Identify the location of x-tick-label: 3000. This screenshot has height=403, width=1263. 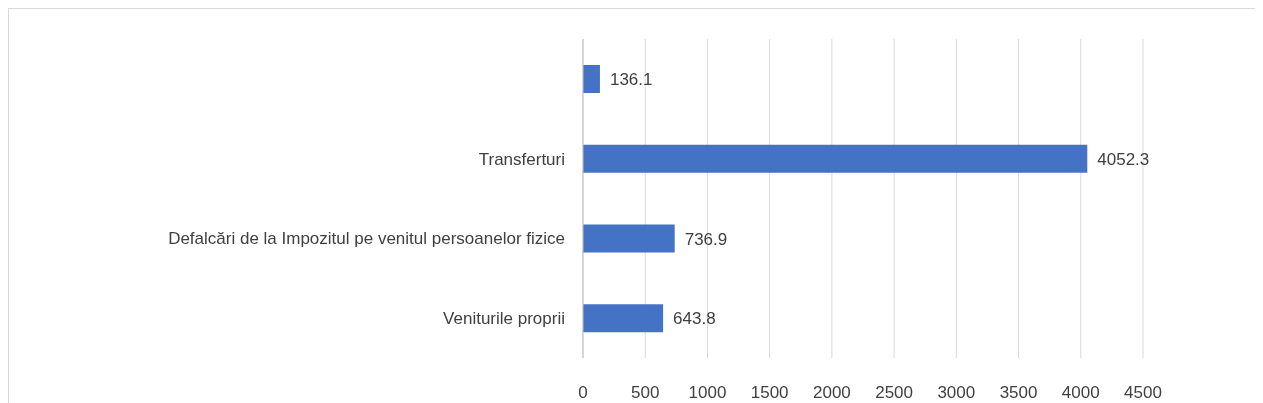
(956, 393).